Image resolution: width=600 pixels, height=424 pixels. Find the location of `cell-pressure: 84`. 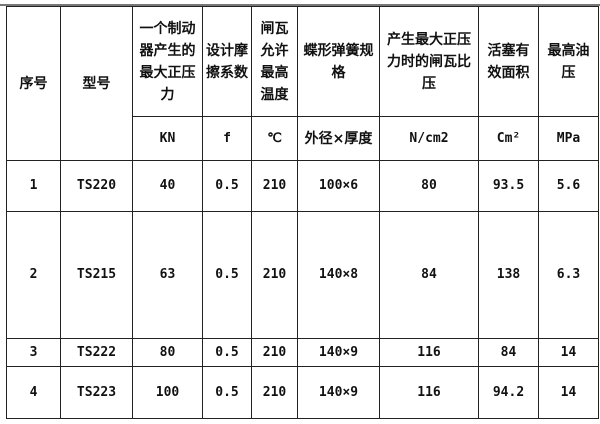

cell-pressure: 84 is located at coordinates (429, 275).